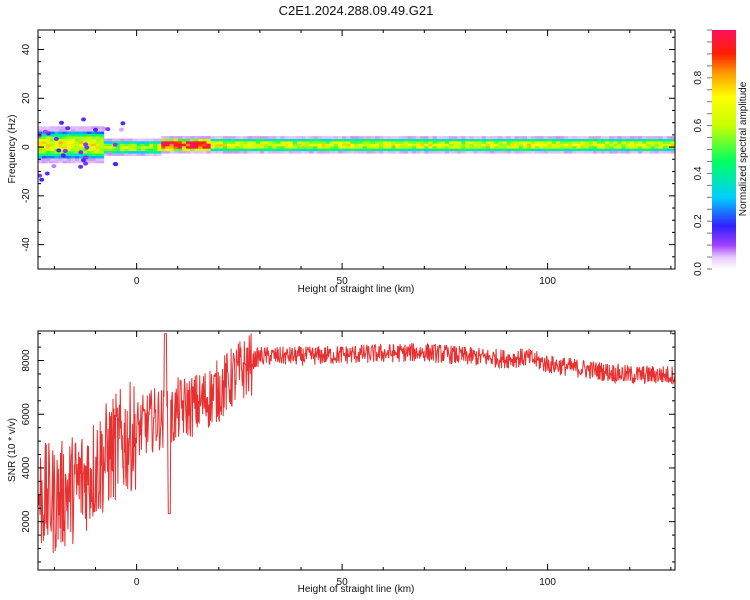 The height and width of the screenshot is (600, 750). What do you see at coordinates (356, 10) in the screenshot?
I see `page-title: C2E1.2024.288.09.49.G21` at bounding box center [356, 10].